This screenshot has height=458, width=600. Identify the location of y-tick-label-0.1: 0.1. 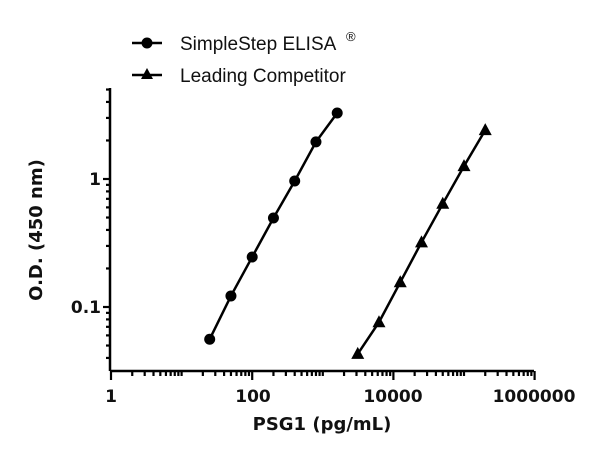
(86, 308).